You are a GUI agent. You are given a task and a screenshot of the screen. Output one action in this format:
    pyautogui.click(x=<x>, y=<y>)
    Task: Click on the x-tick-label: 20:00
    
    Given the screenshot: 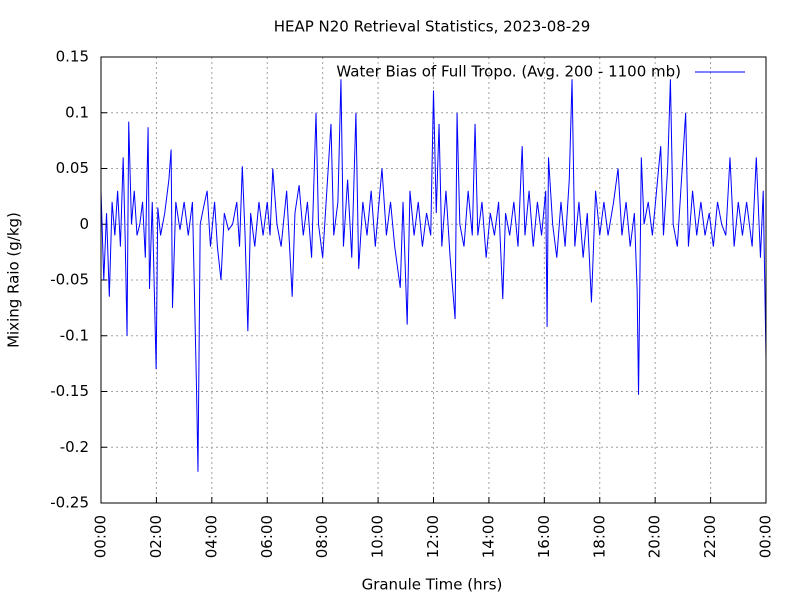 What is the action you would take?
    pyautogui.click(x=655, y=536)
    